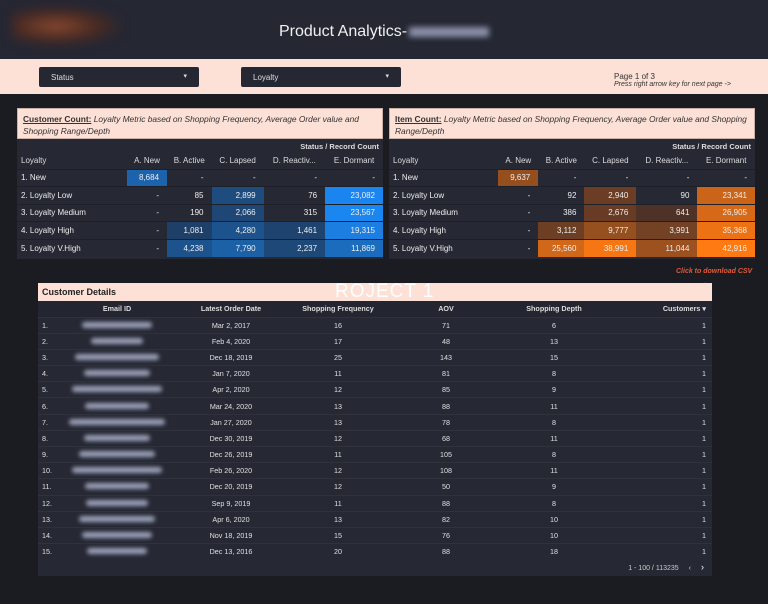 The image size is (768, 604). I want to click on table-row: 12. Sep 9, 2019 11 88 8 1, so click(375, 503).